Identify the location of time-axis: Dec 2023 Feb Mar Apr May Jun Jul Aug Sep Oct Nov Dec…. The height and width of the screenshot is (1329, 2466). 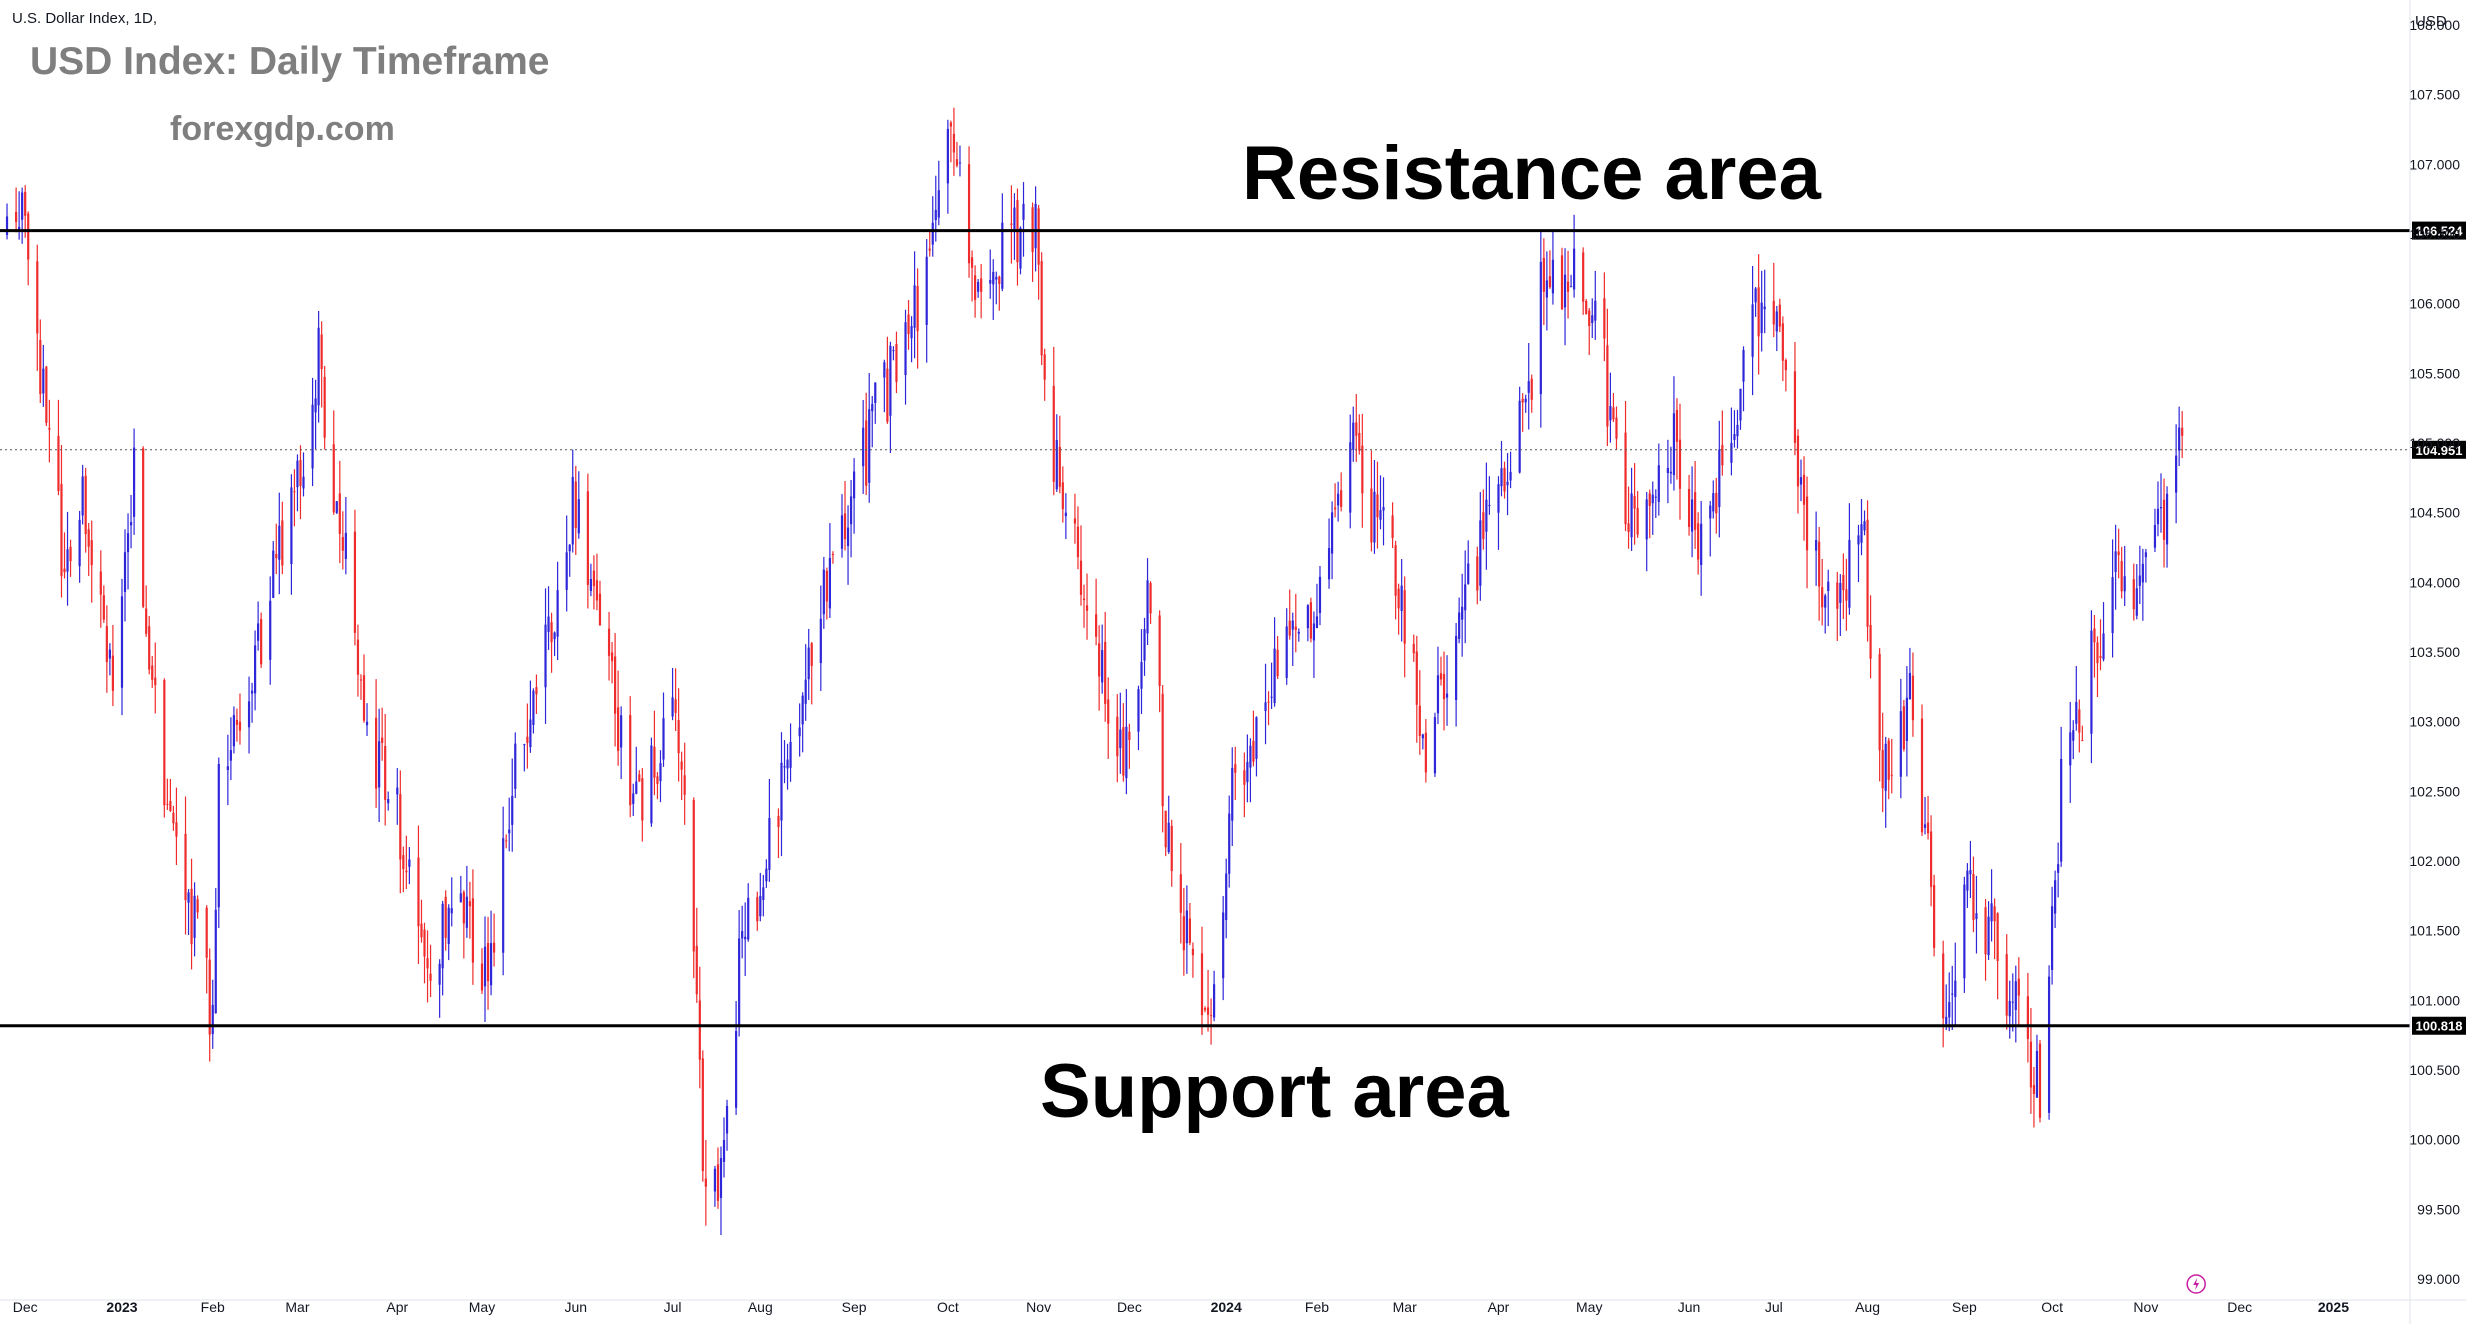
(1181, 1307).